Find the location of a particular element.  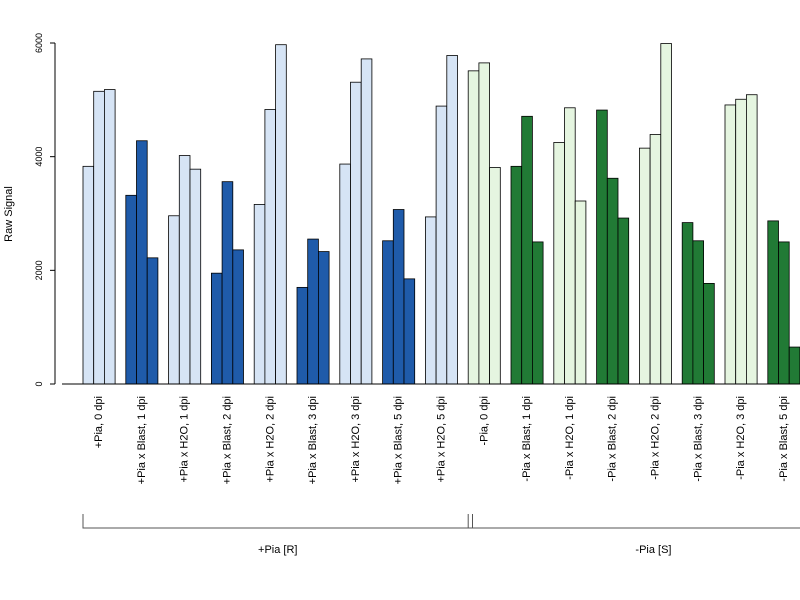

category-label: +Pia x H2O, 5 dpi is located at coordinates (441, 439).